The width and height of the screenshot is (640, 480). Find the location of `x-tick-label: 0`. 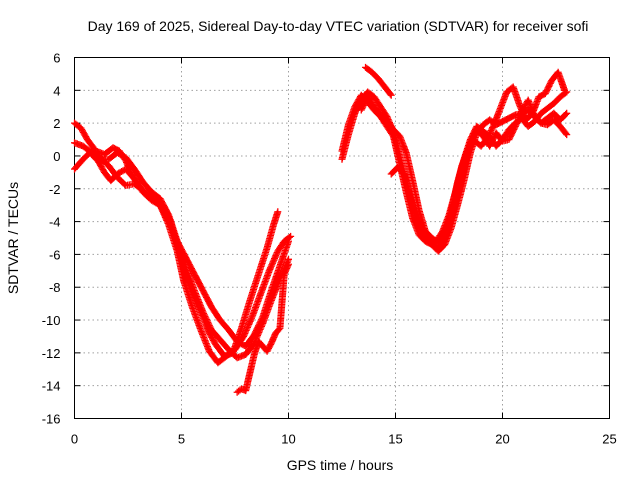

x-tick-label: 0 is located at coordinates (74, 439).